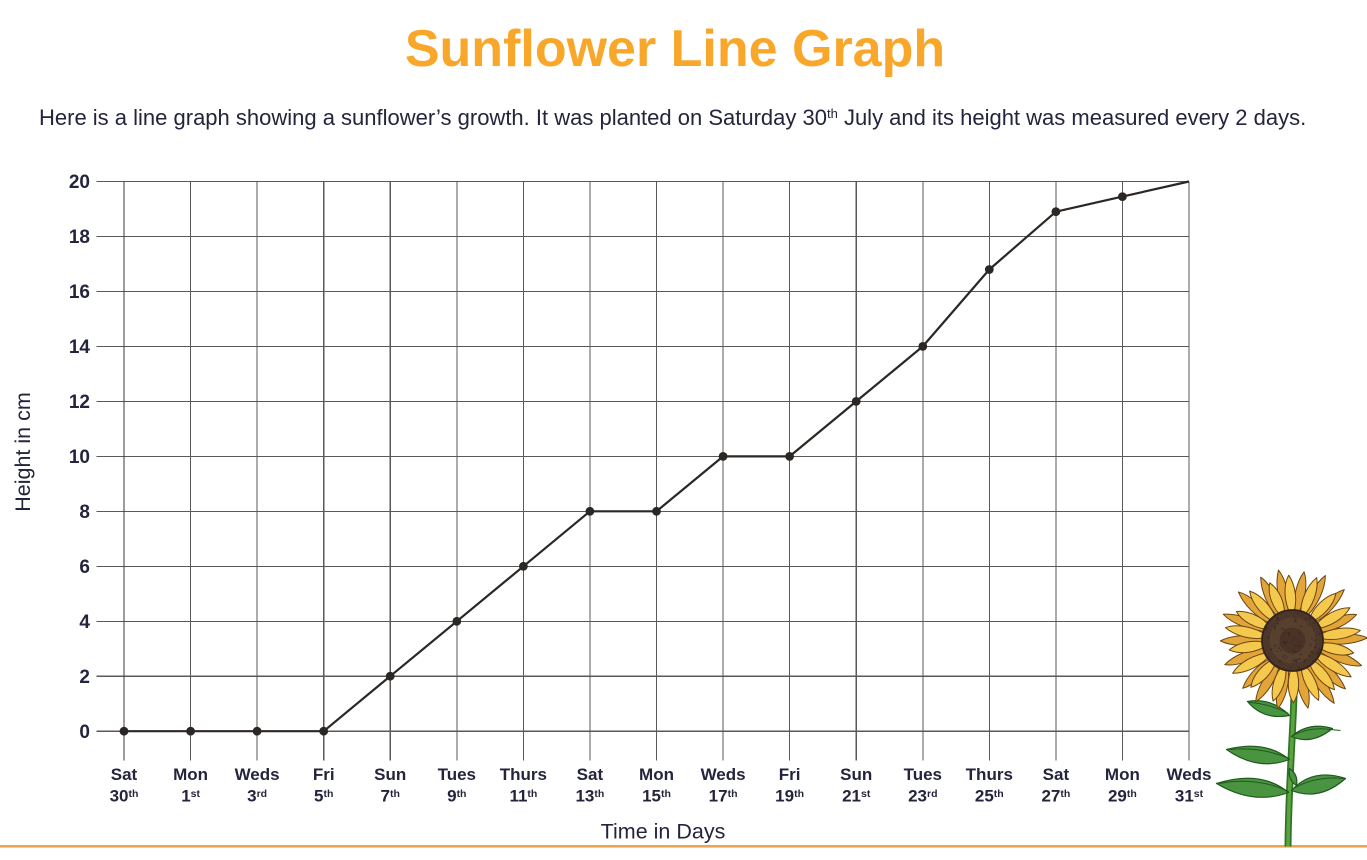 Image resolution: width=1367 pixels, height=860 pixels. I want to click on svg-text: 10, so click(79, 457).